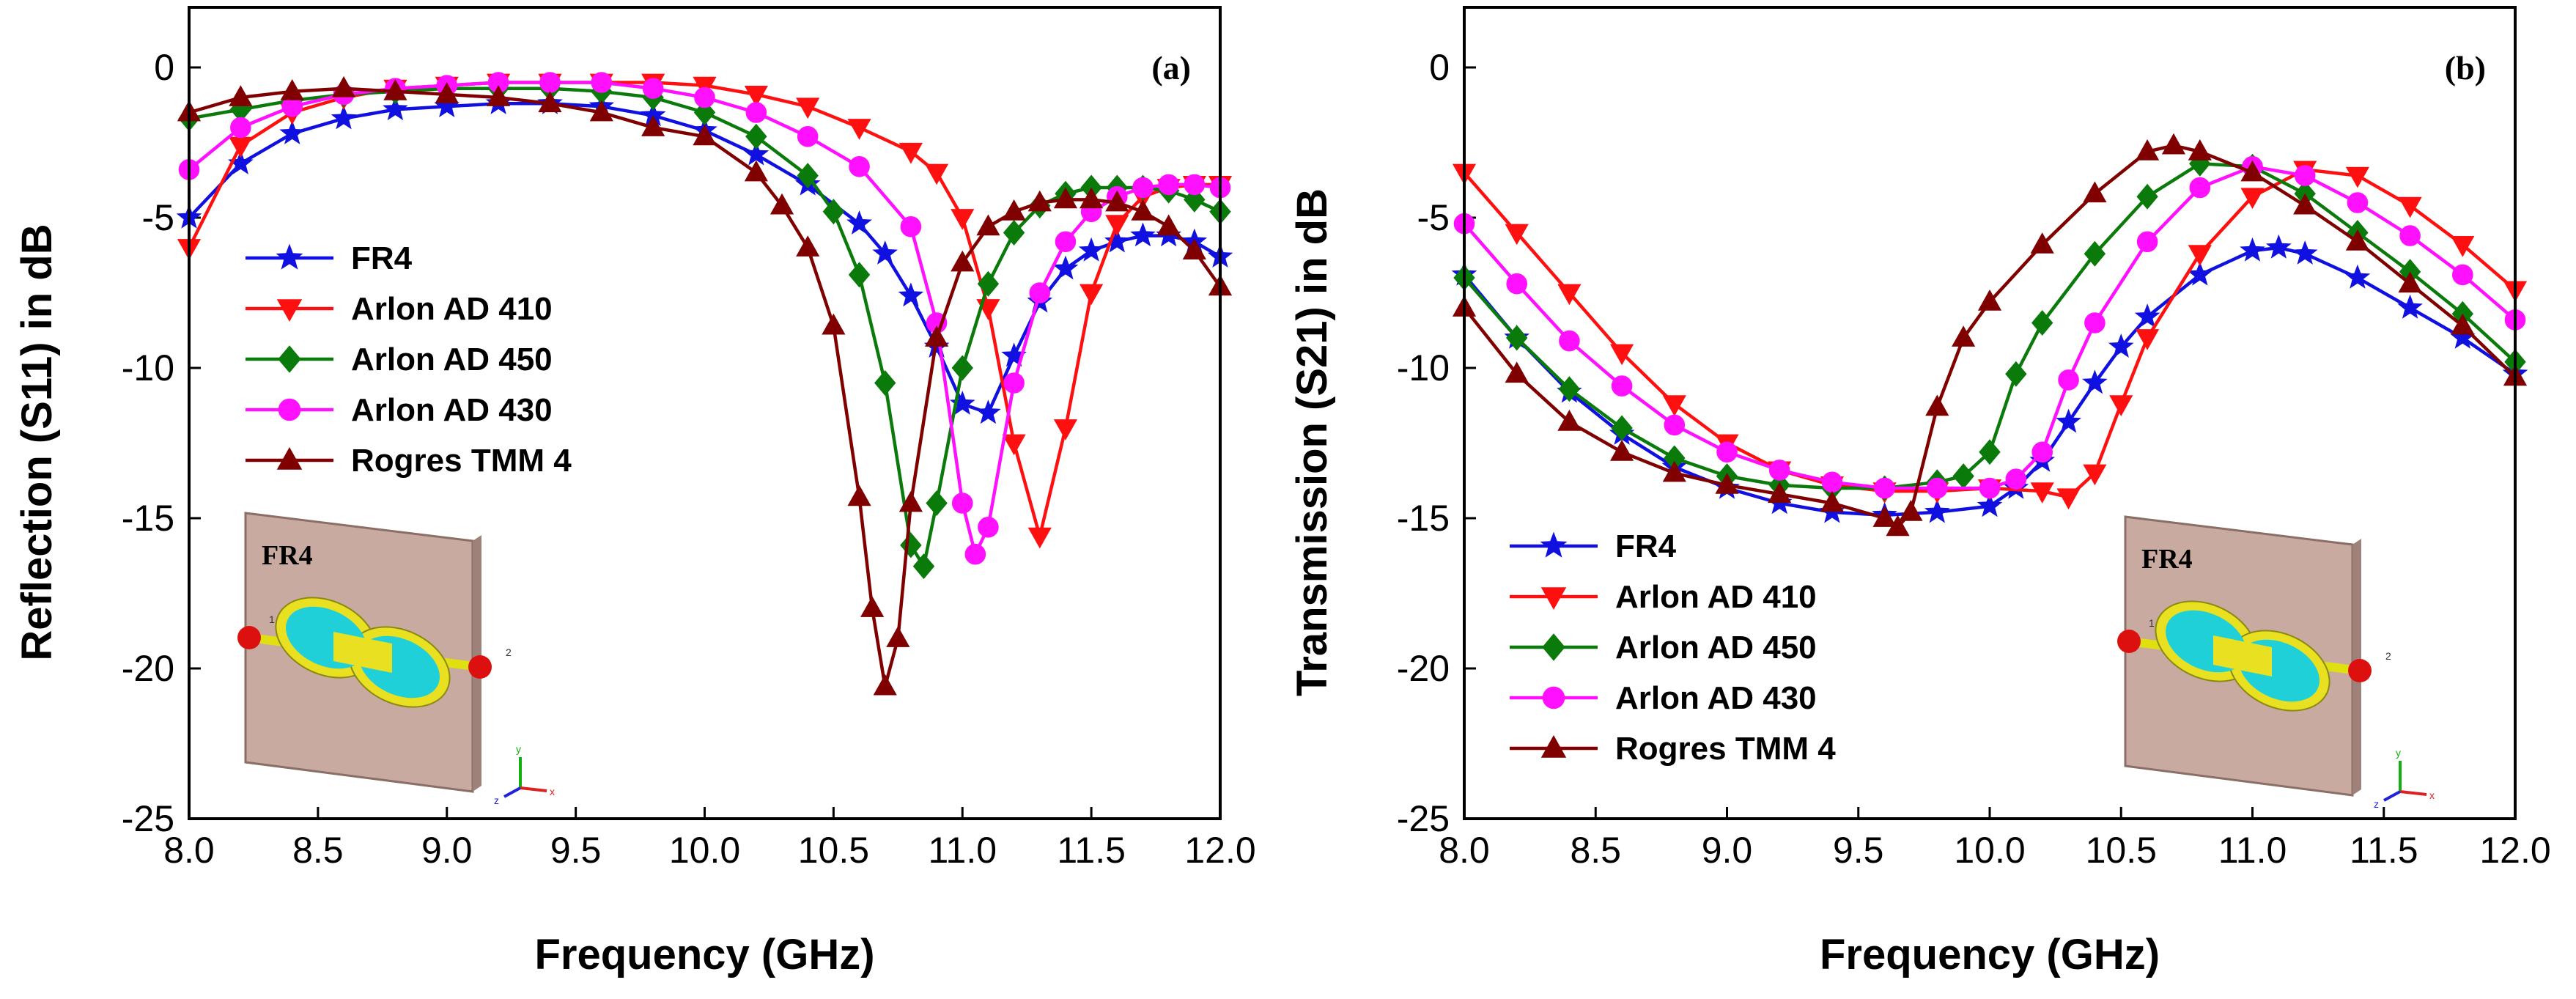 This screenshot has width=2576, height=999. What do you see at coordinates (37, 442) in the screenshot?
I see `y-axis-title: Reflection (S11) in dB` at bounding box center [37, 442].